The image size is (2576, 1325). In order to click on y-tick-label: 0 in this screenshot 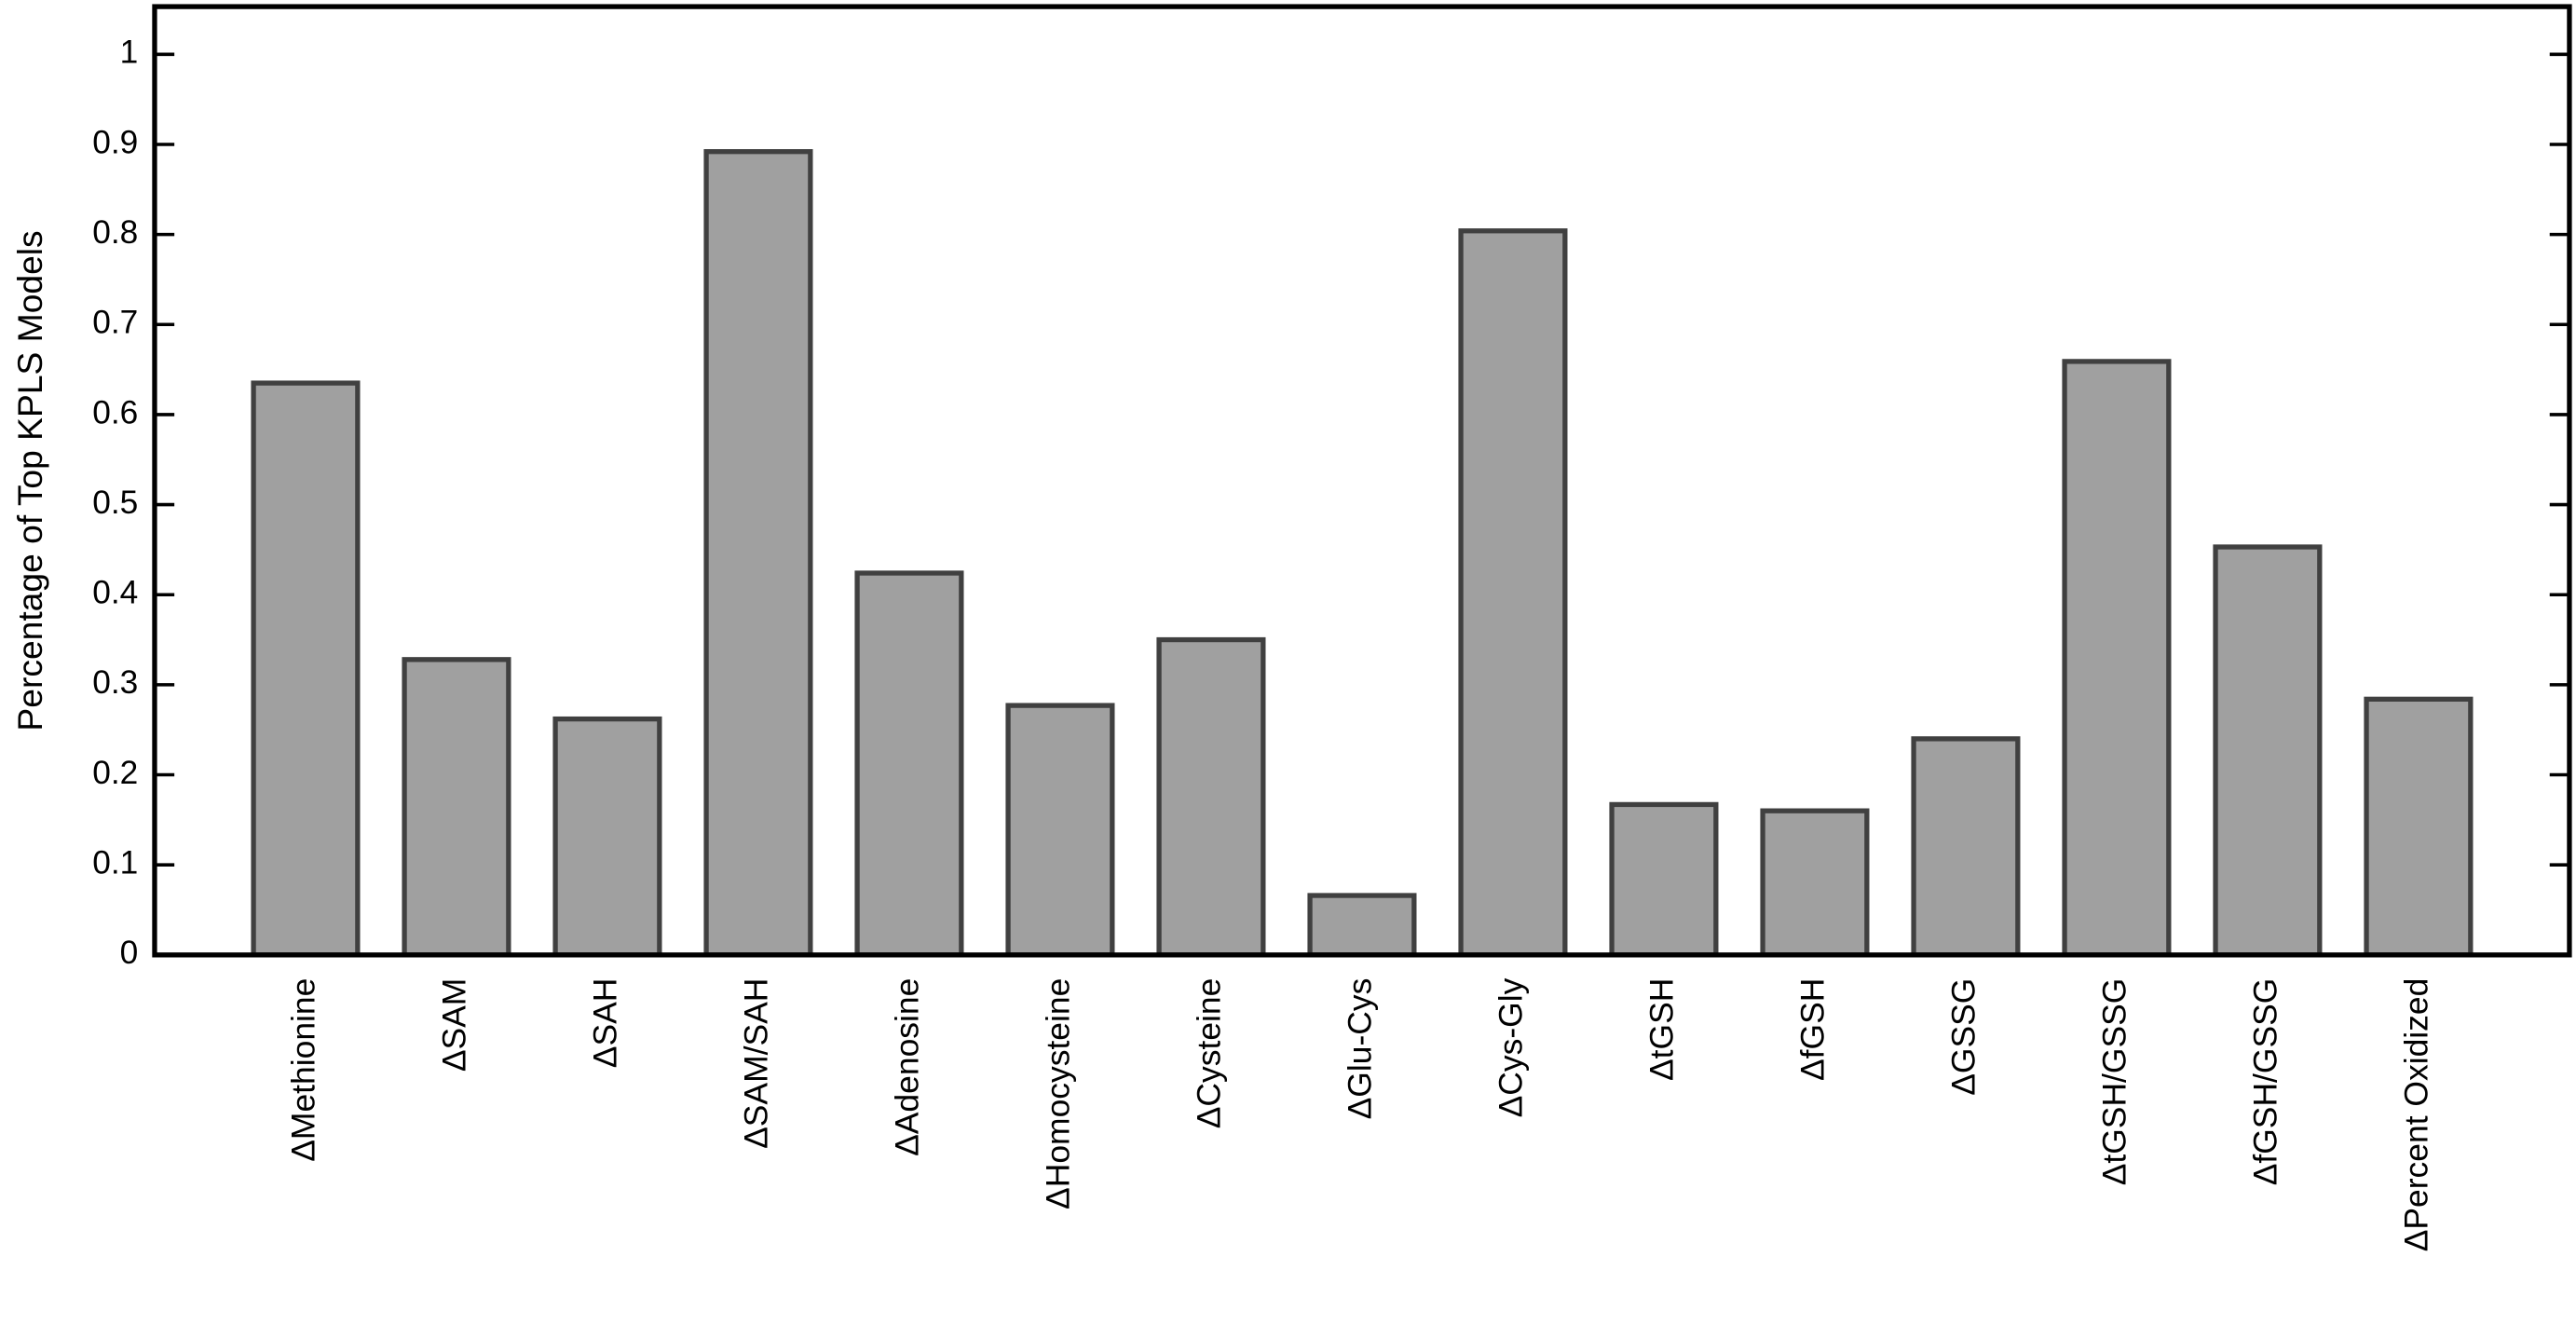, I will do `click(129, 953)`.